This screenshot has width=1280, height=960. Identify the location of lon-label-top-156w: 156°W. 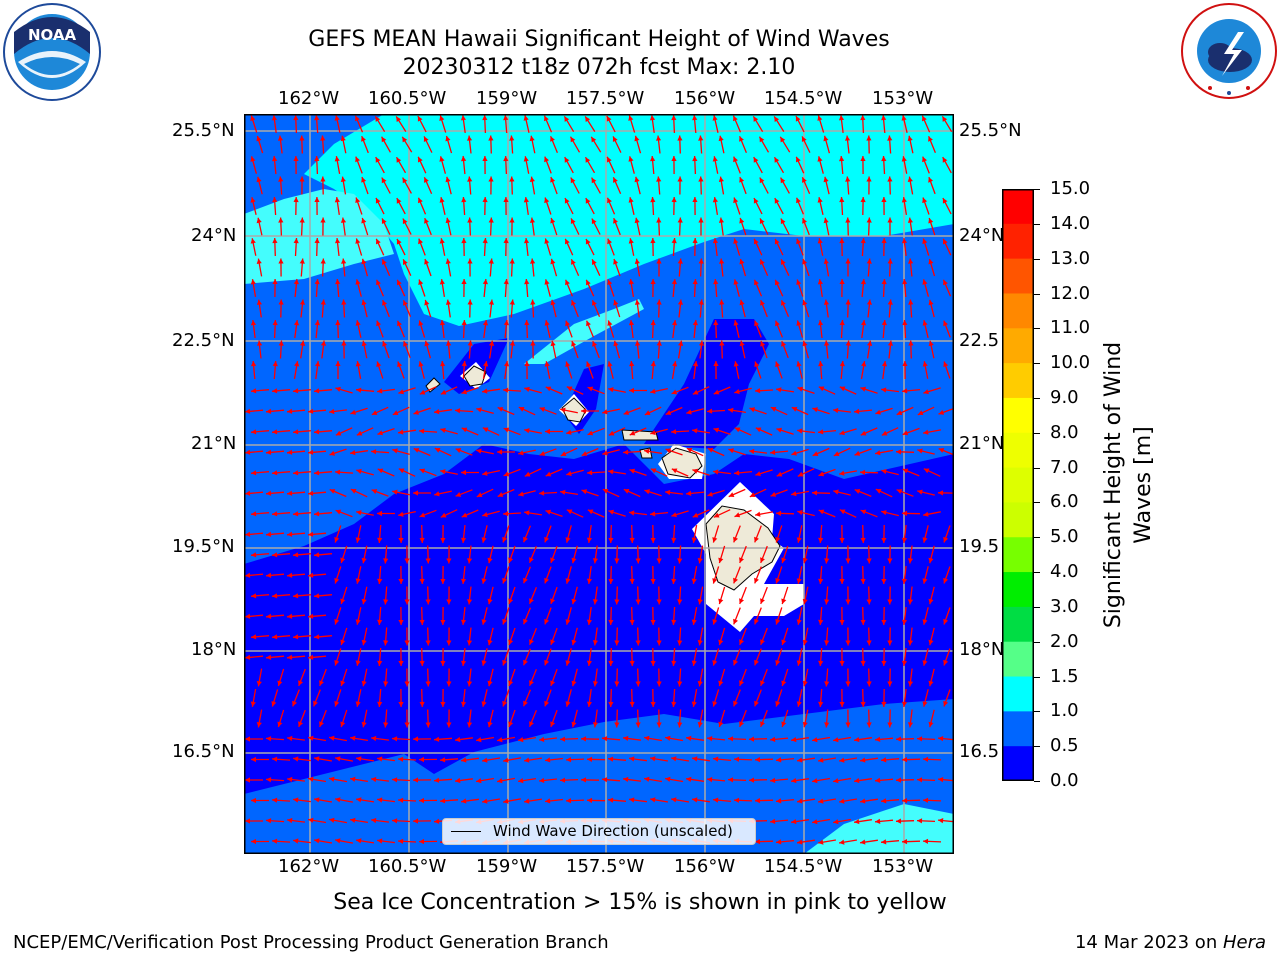
(705, 98).